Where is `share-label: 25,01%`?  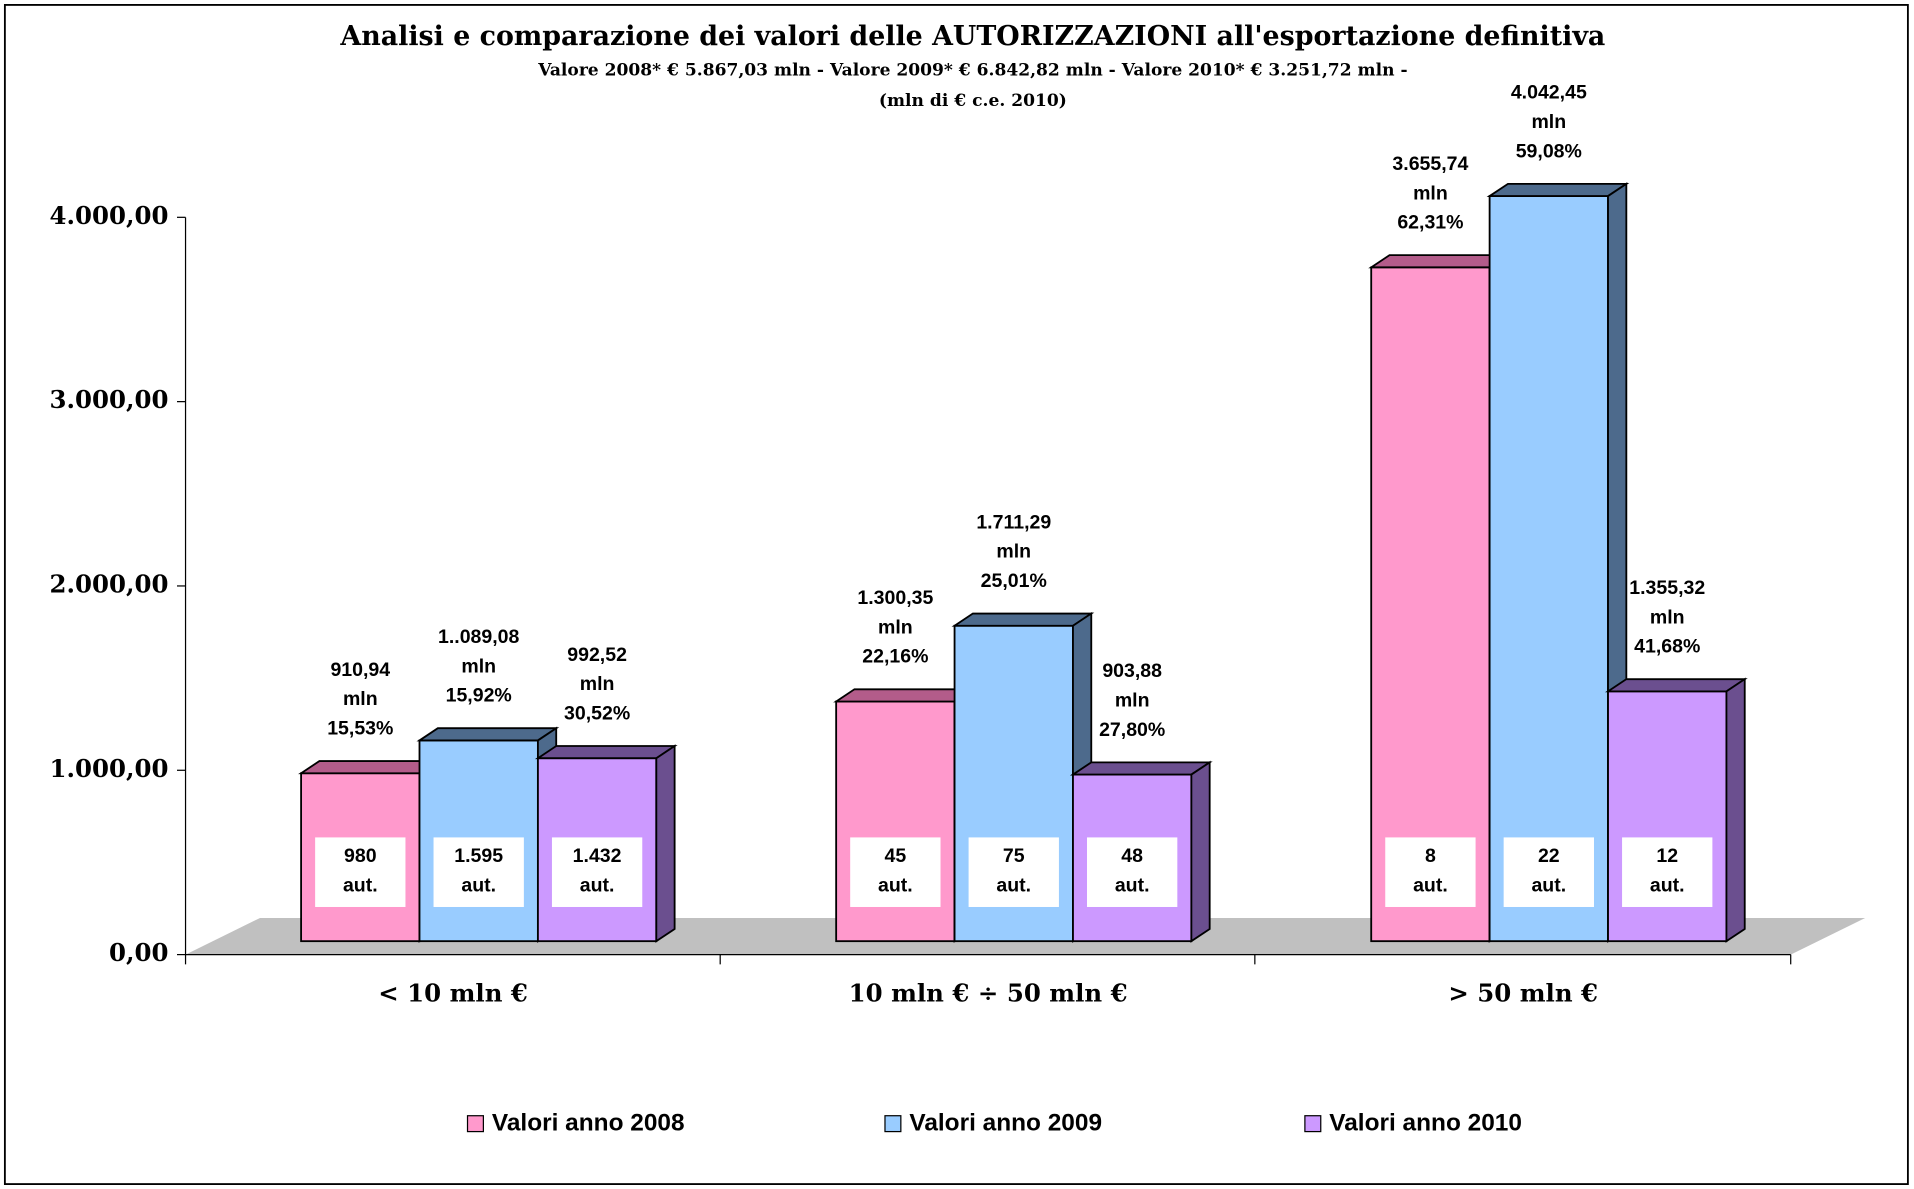
share-label: 25,01% is located at coordinates (1014, 581).